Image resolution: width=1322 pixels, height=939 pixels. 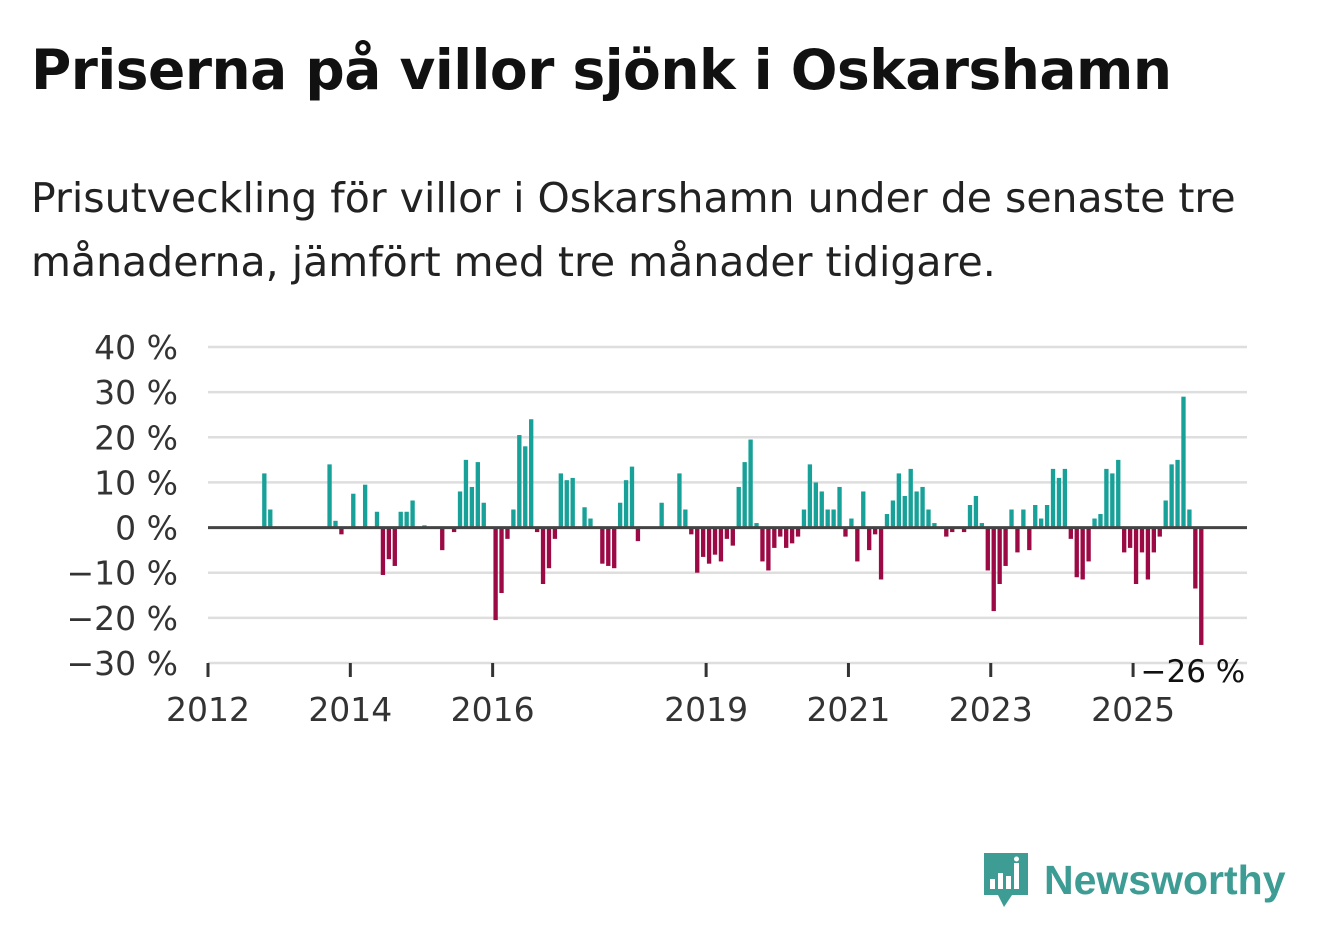 I want to click on x-tick-label: 2023, so click(x=991, y=709).